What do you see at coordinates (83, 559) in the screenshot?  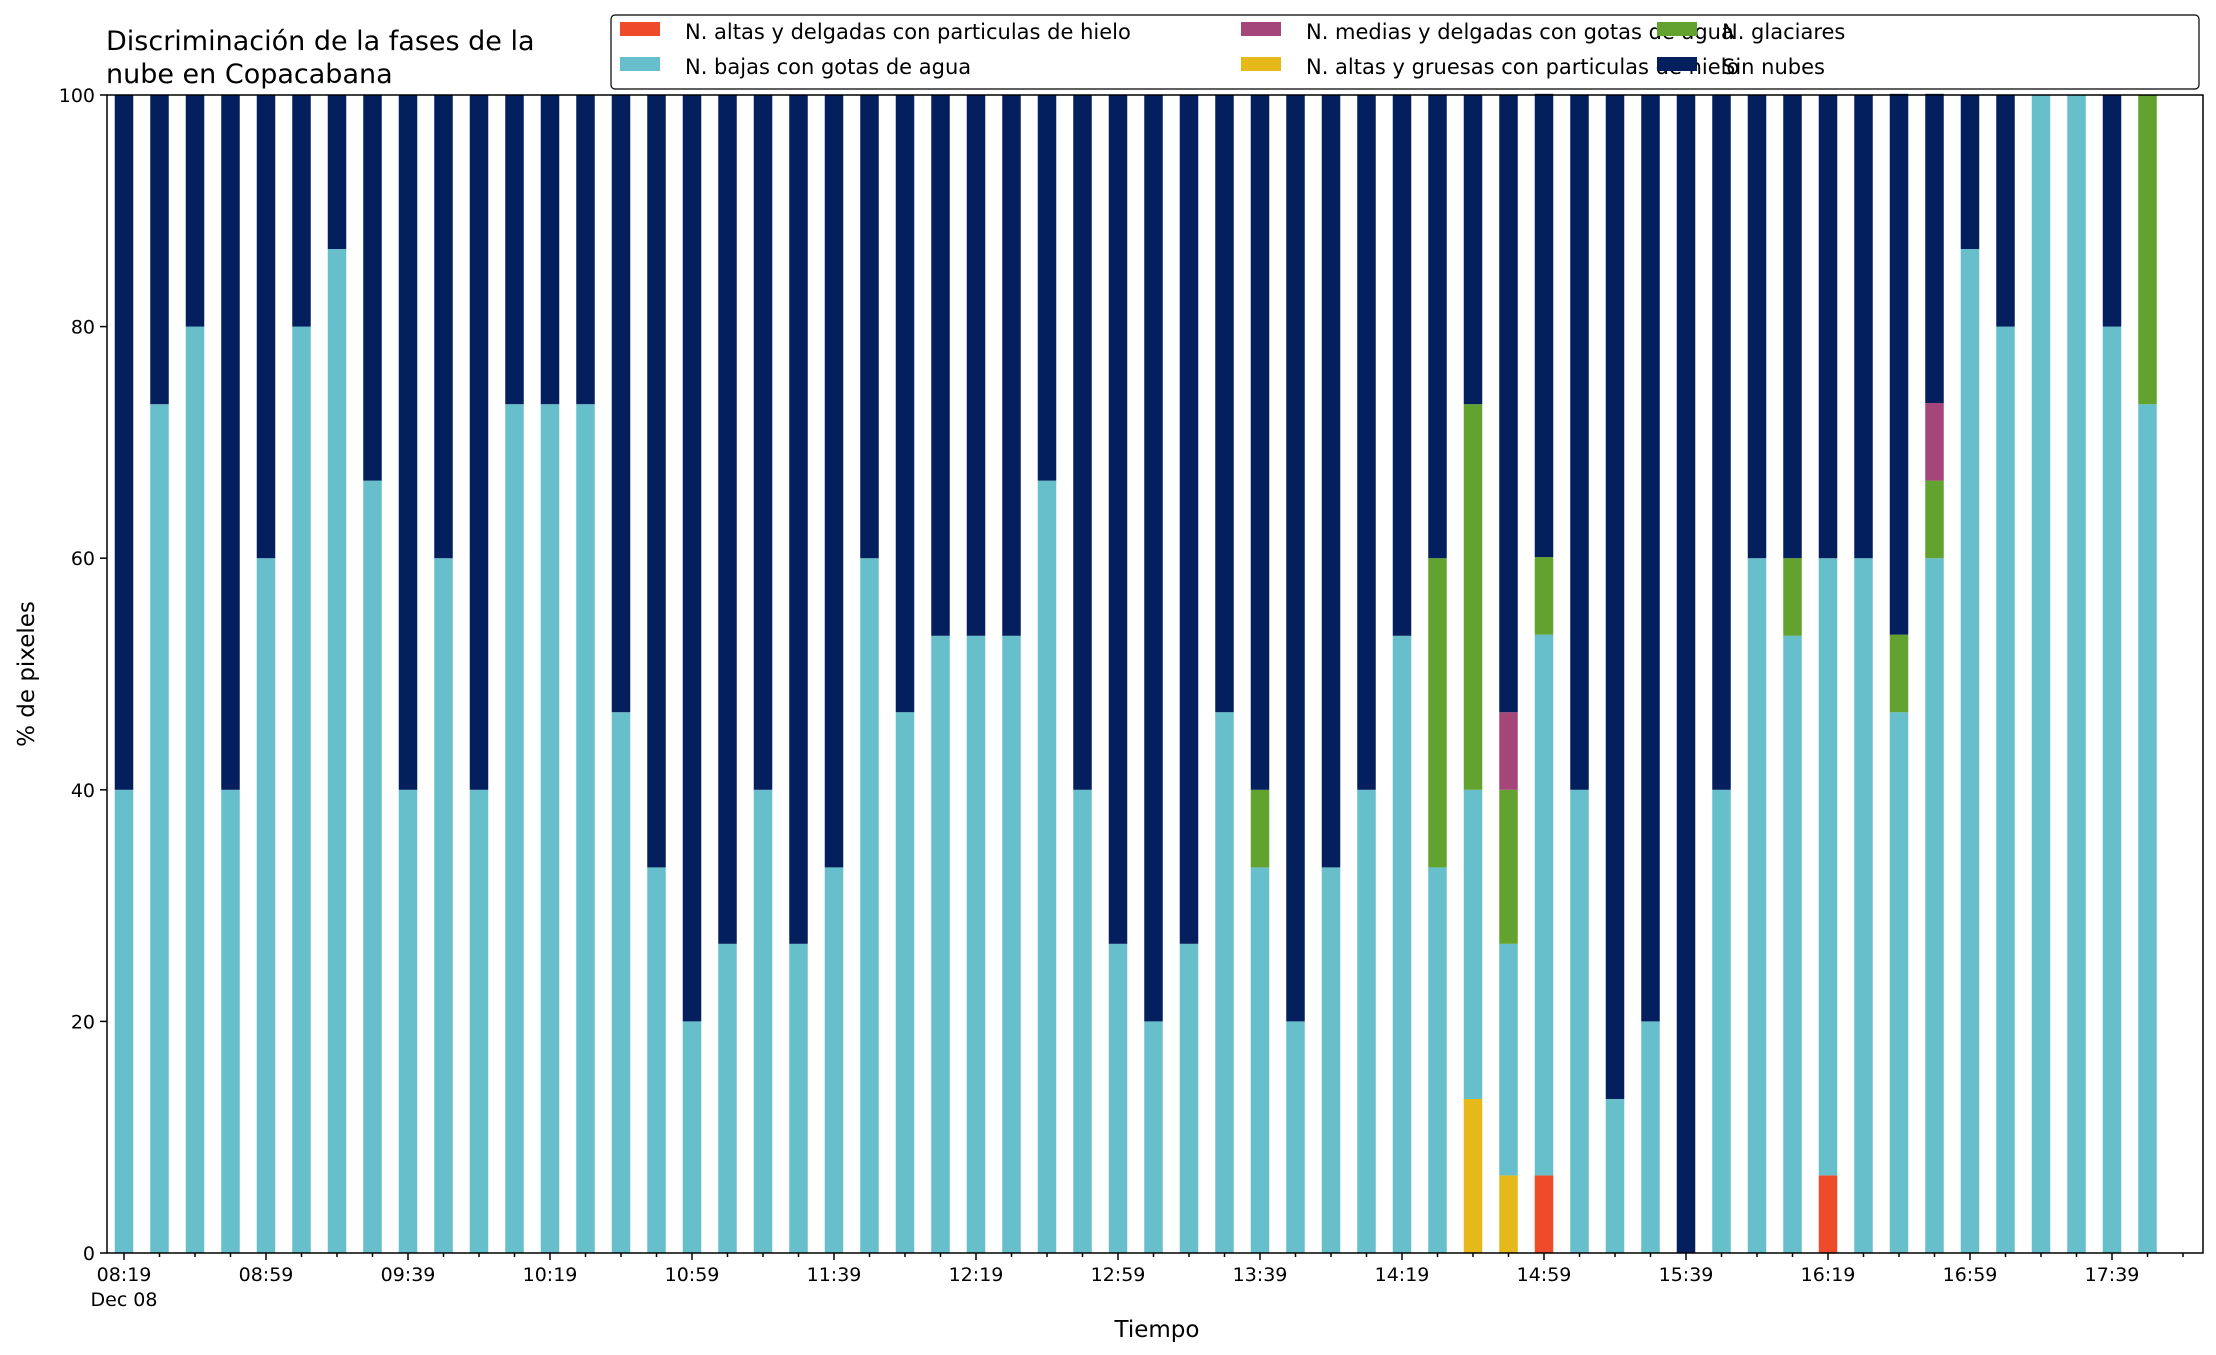 I see `y-tick-label: 60` at bounding box center [83, 559].